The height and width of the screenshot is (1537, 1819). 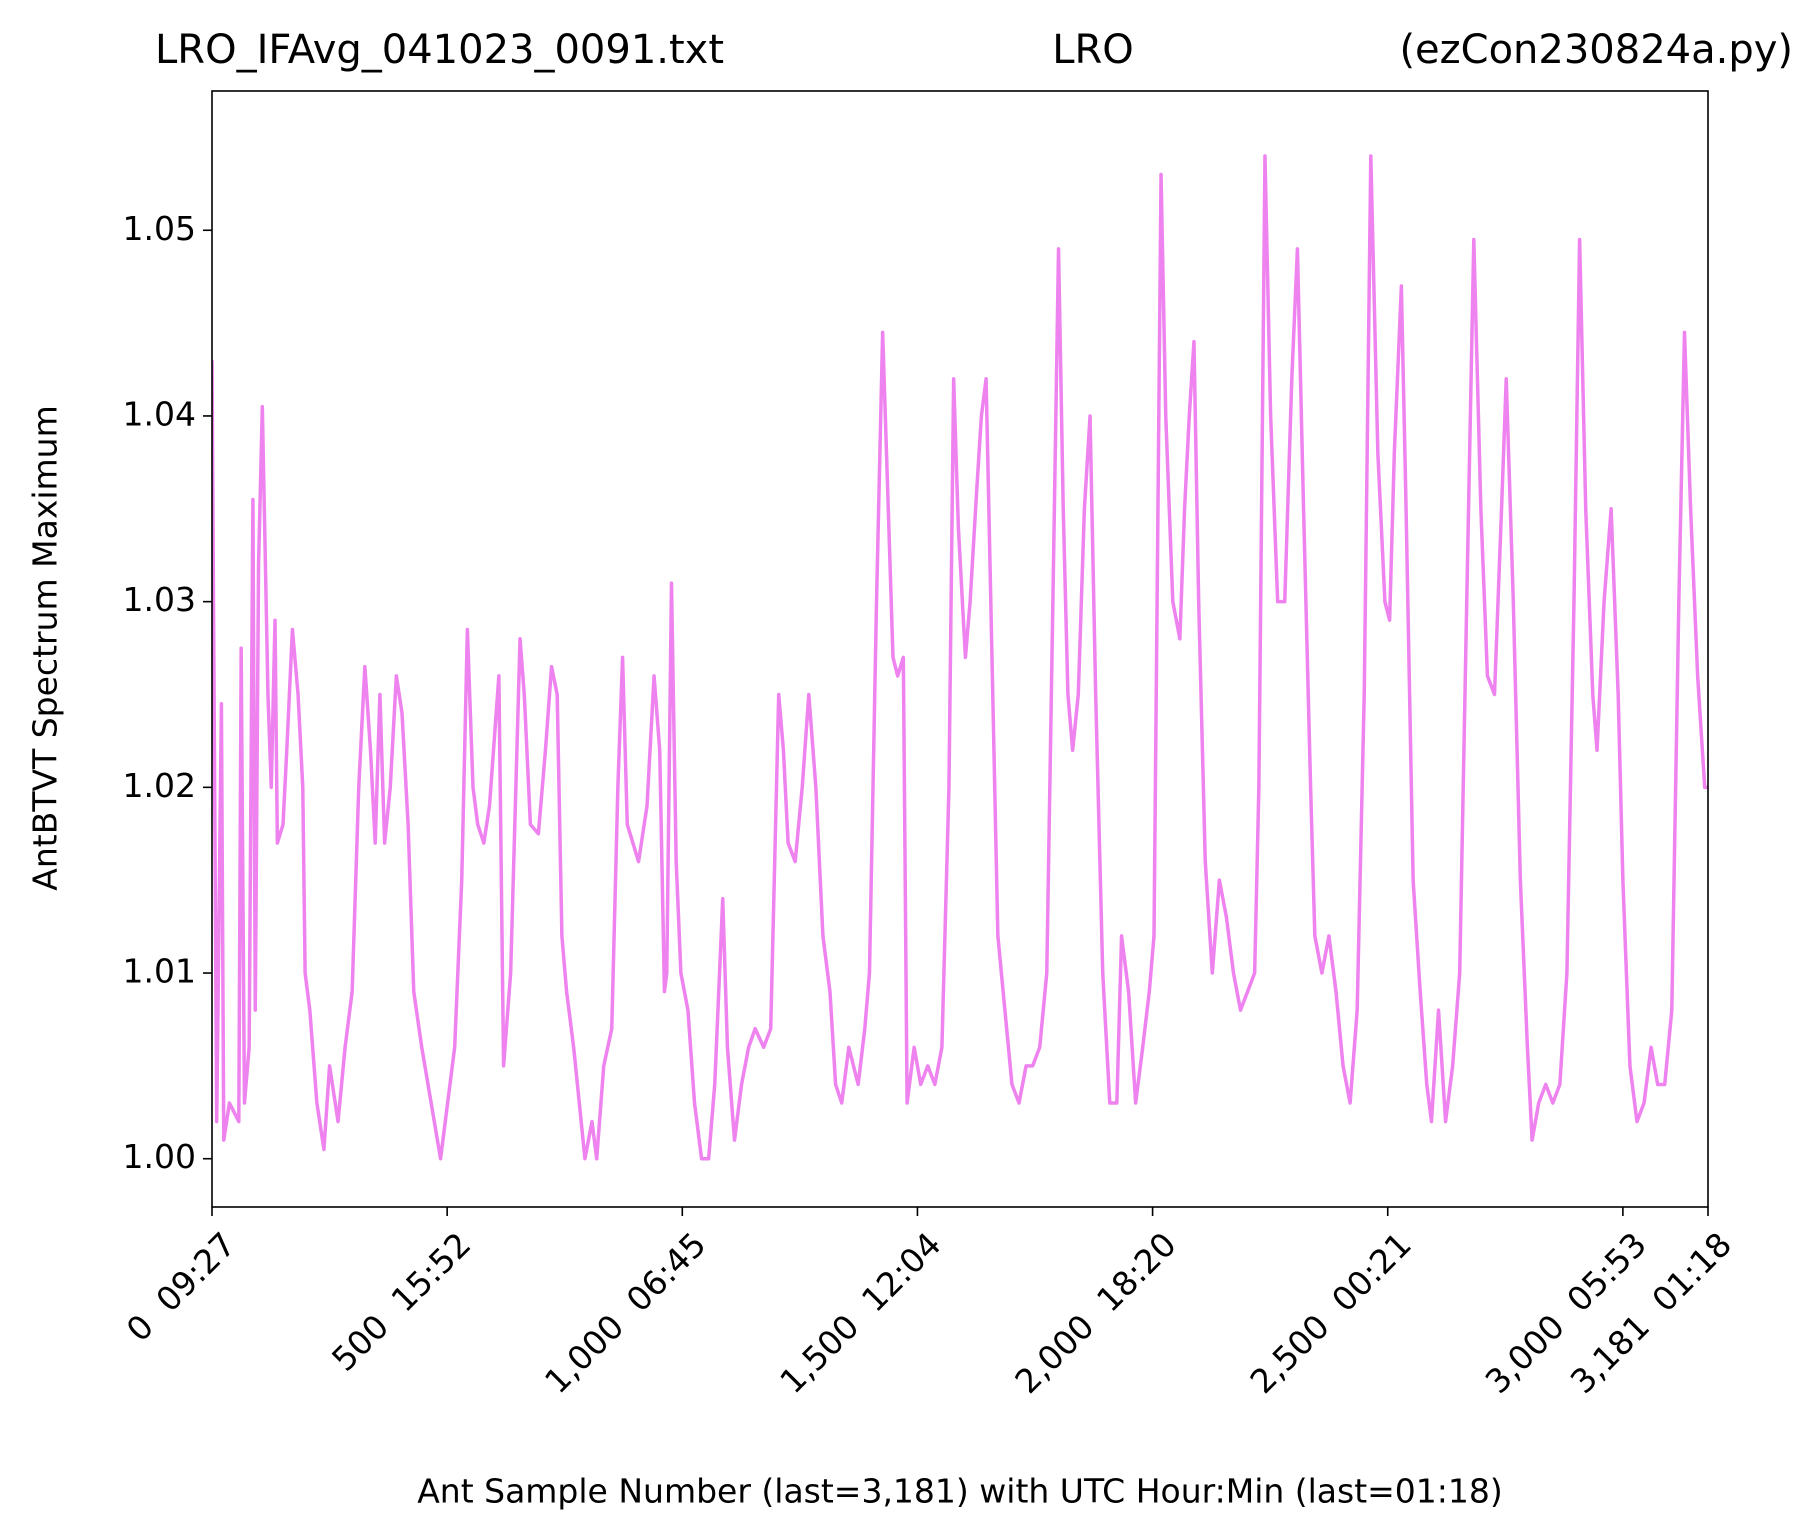 What do you see at coordinates (625, 1313) in the screenshot?
I see `x-tick-label: 1,000 06:45` at bounding box center [625, 1313].